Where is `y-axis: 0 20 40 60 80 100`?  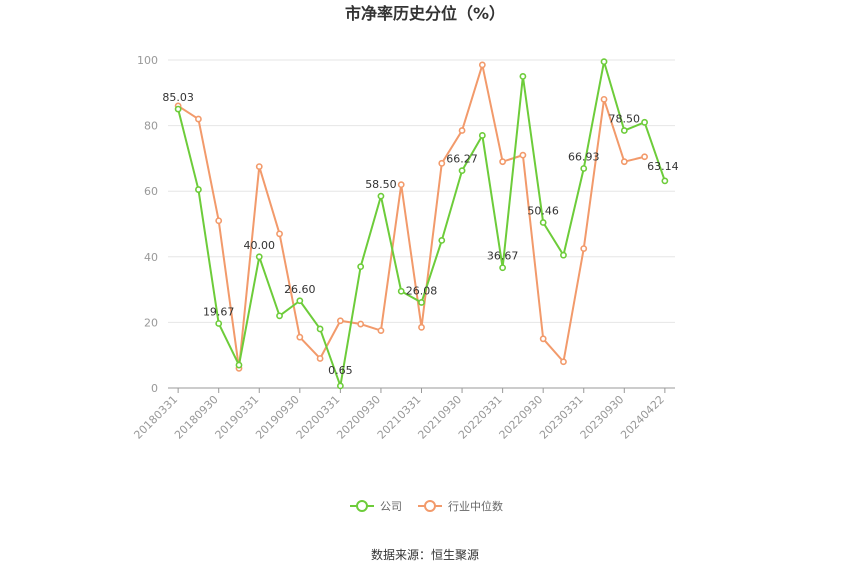
y-axis: 0 20 40 60 80 100 is located at coordinates (147, 224).